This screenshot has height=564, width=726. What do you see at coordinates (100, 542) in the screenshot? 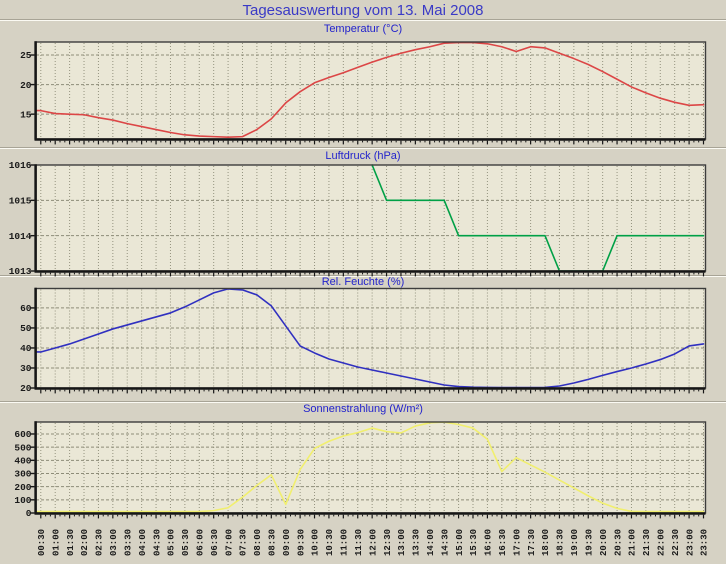
I see `x-tick-label: 02:30` at bounding box center [100, 542].